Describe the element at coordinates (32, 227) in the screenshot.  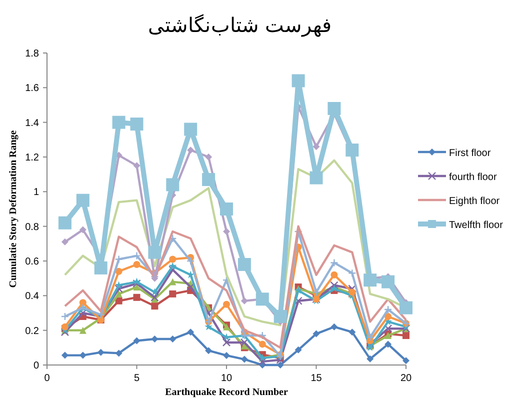
I see `y-tick-label: 0.8` at that location.